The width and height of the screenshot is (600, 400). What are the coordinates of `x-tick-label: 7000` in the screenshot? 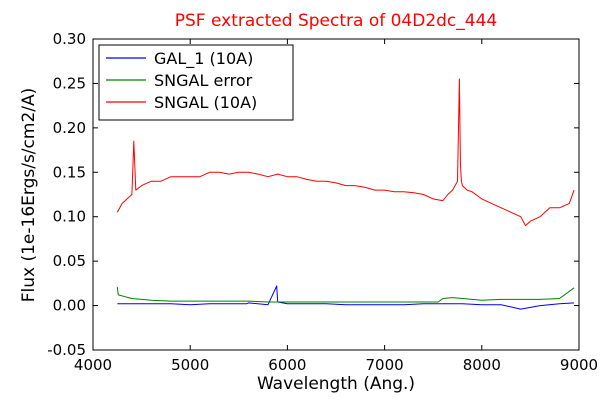 It's located at (385, 365).